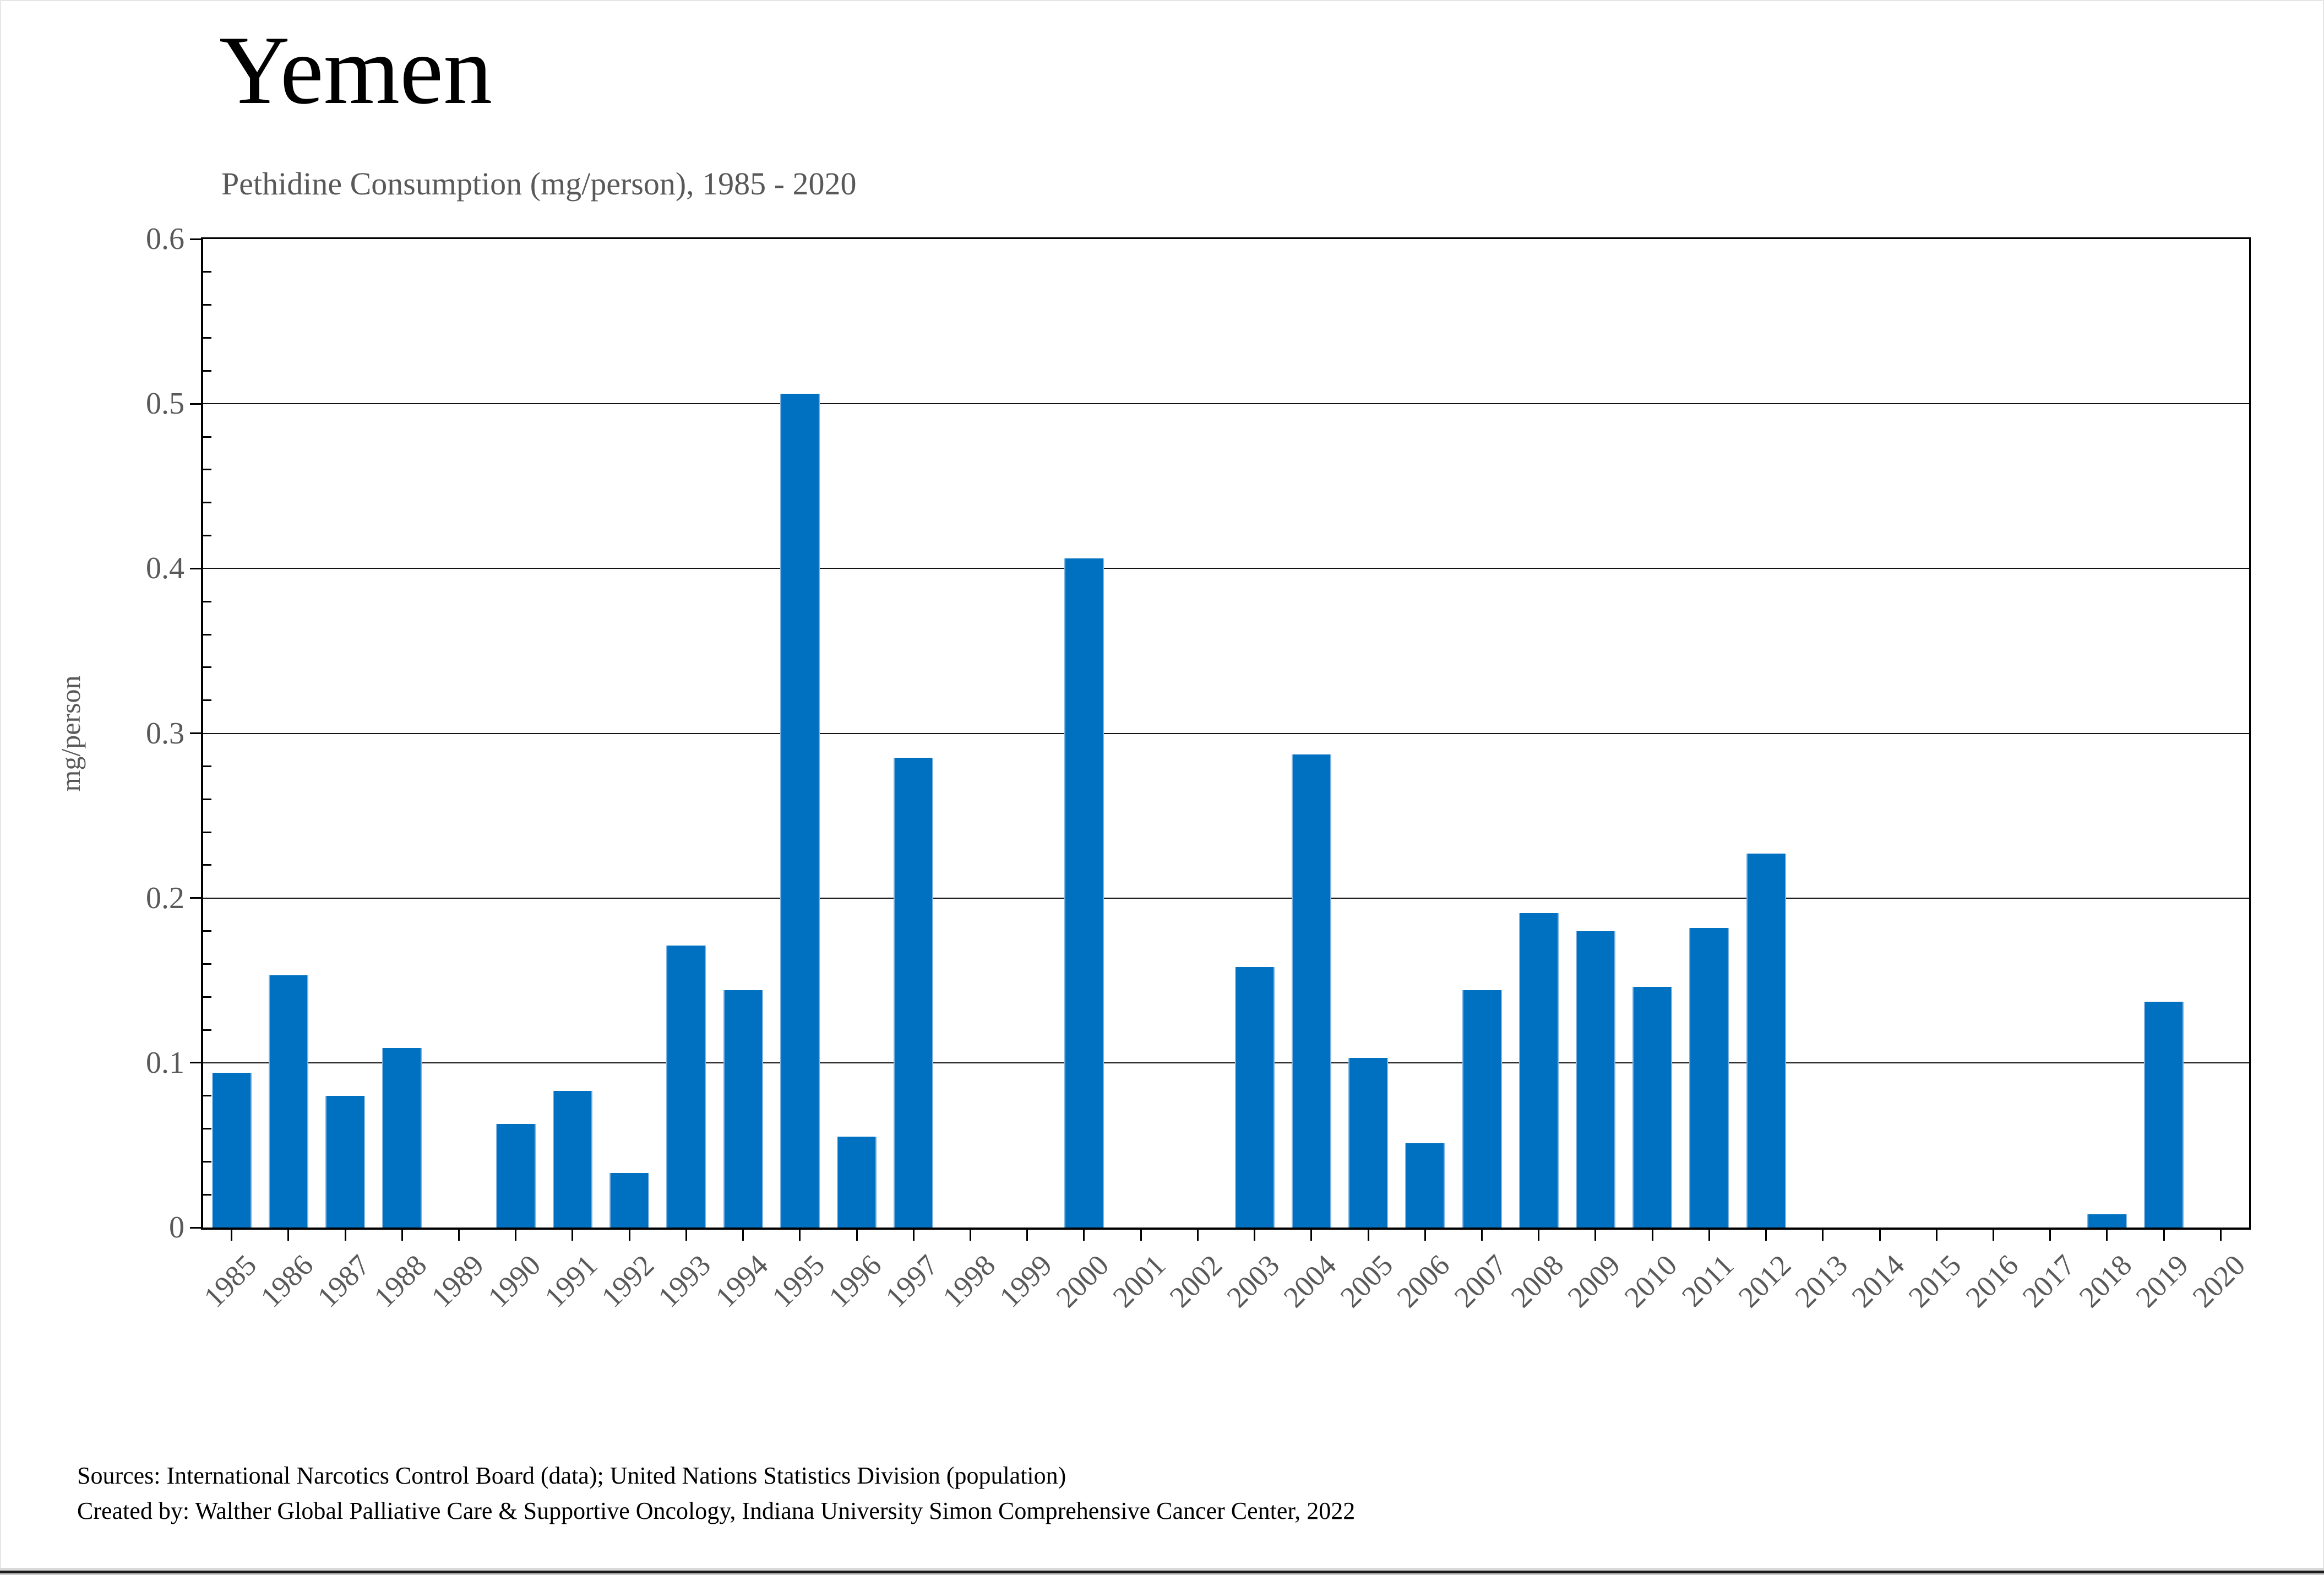  What do you see at coordinates (1368, 1142) in the screenshot?
I see `bar-2005` at bounding box center [1368, 1142].